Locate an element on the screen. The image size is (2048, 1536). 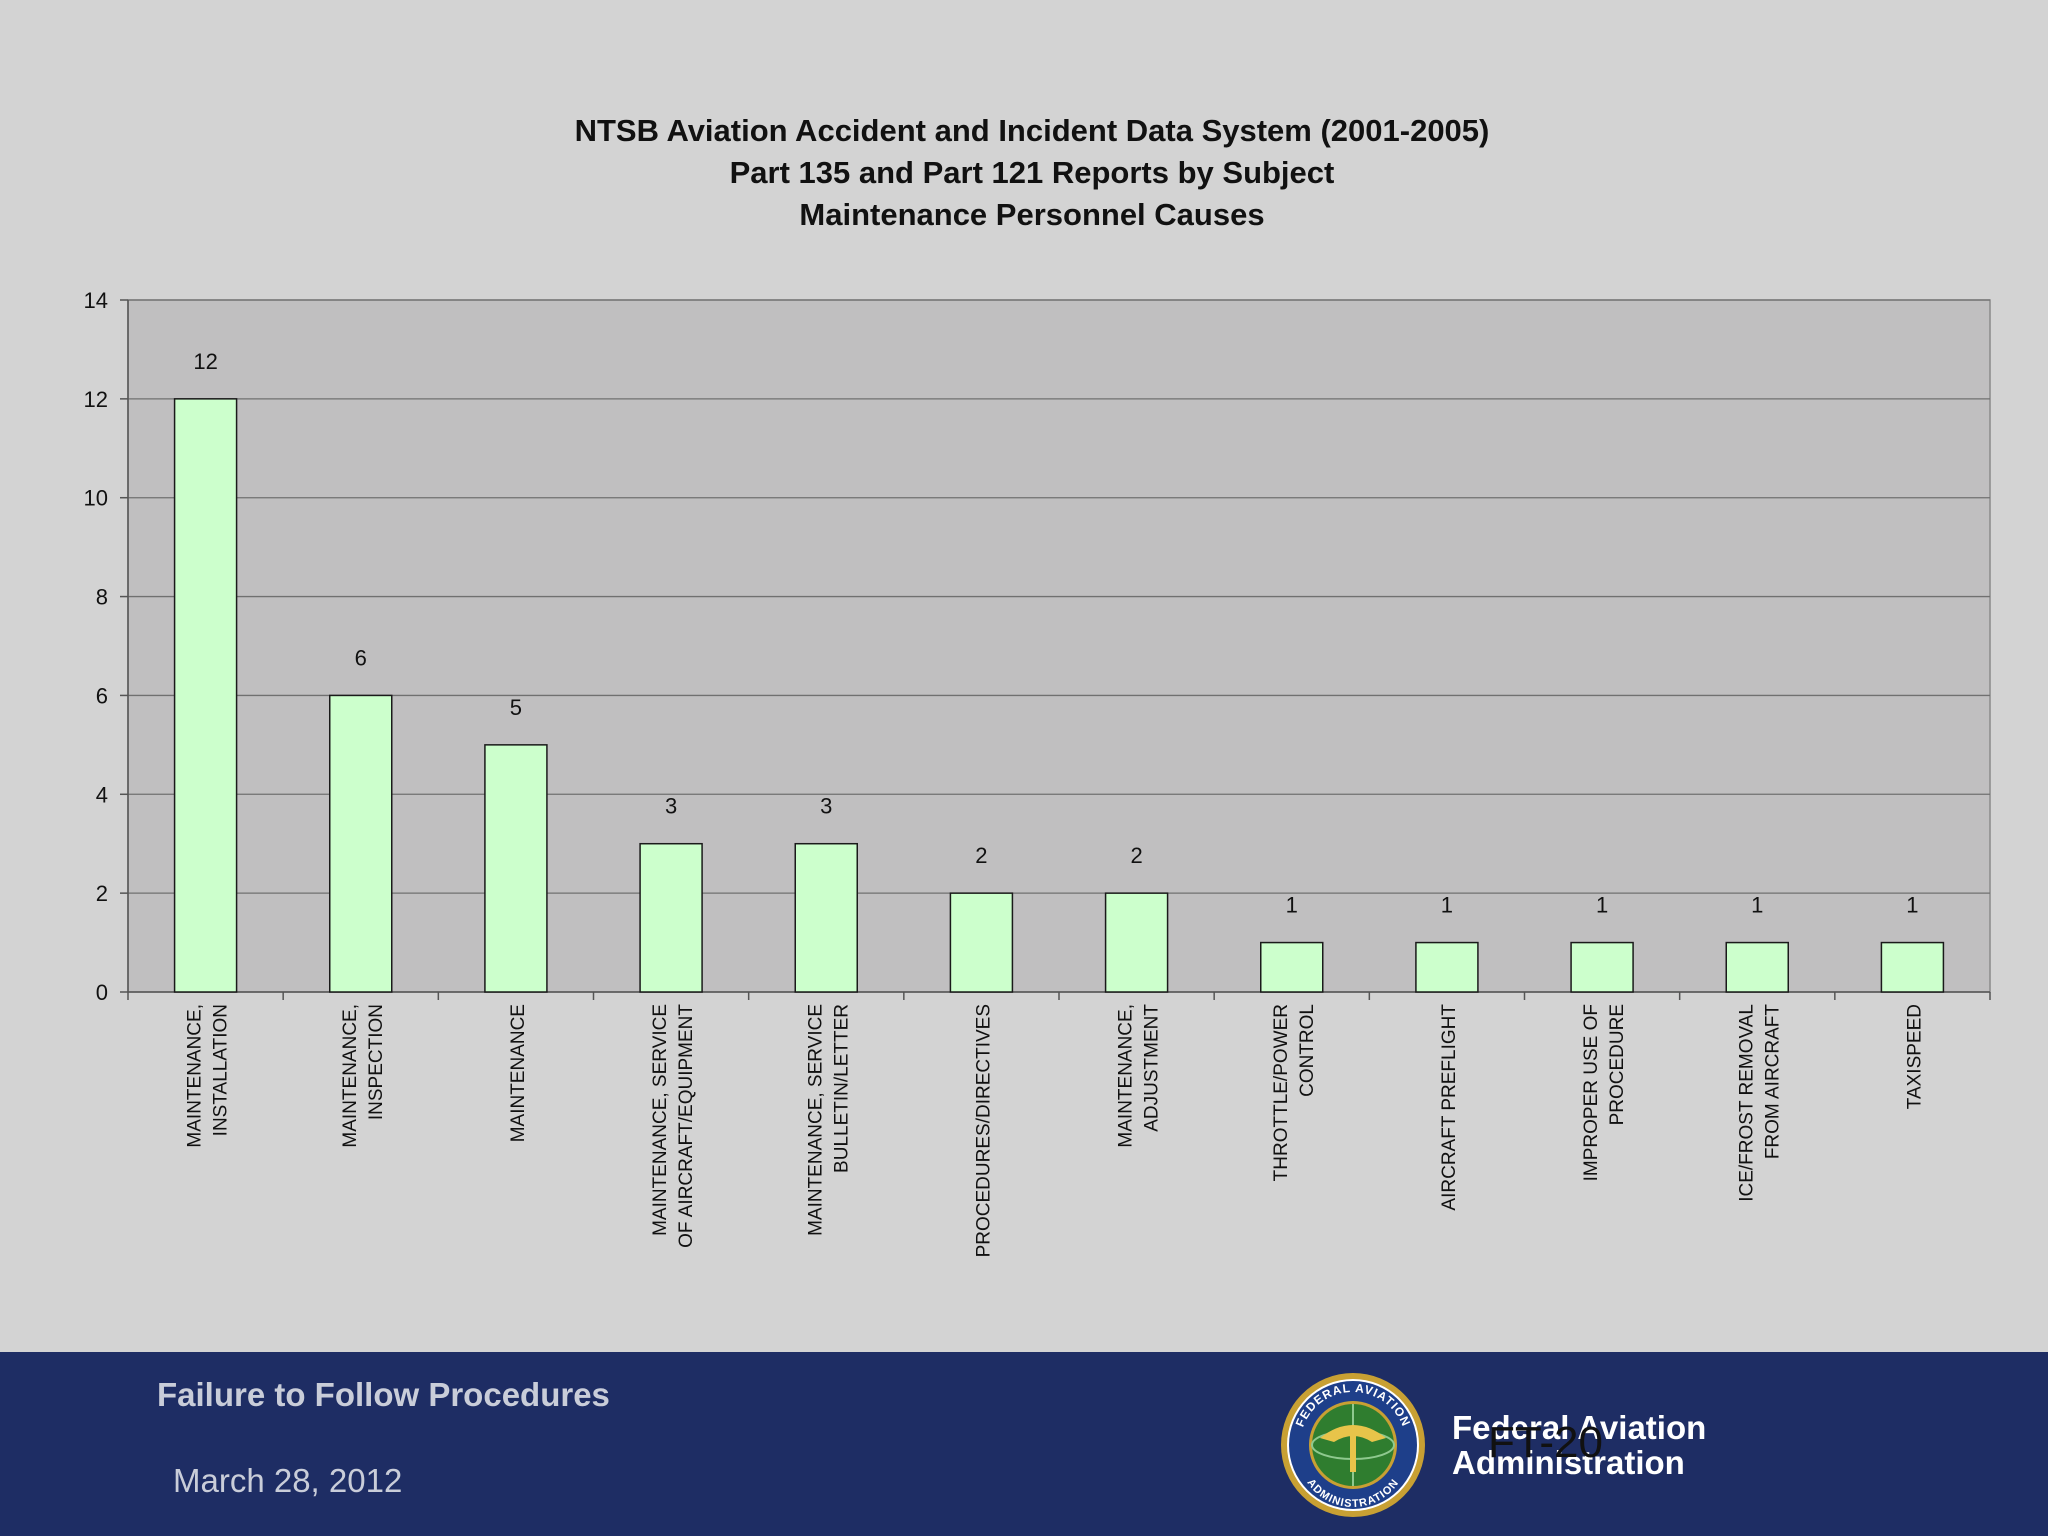
category-label: AIRCRAFT PREFLIGHT is located at coordinates (1449, 1107).